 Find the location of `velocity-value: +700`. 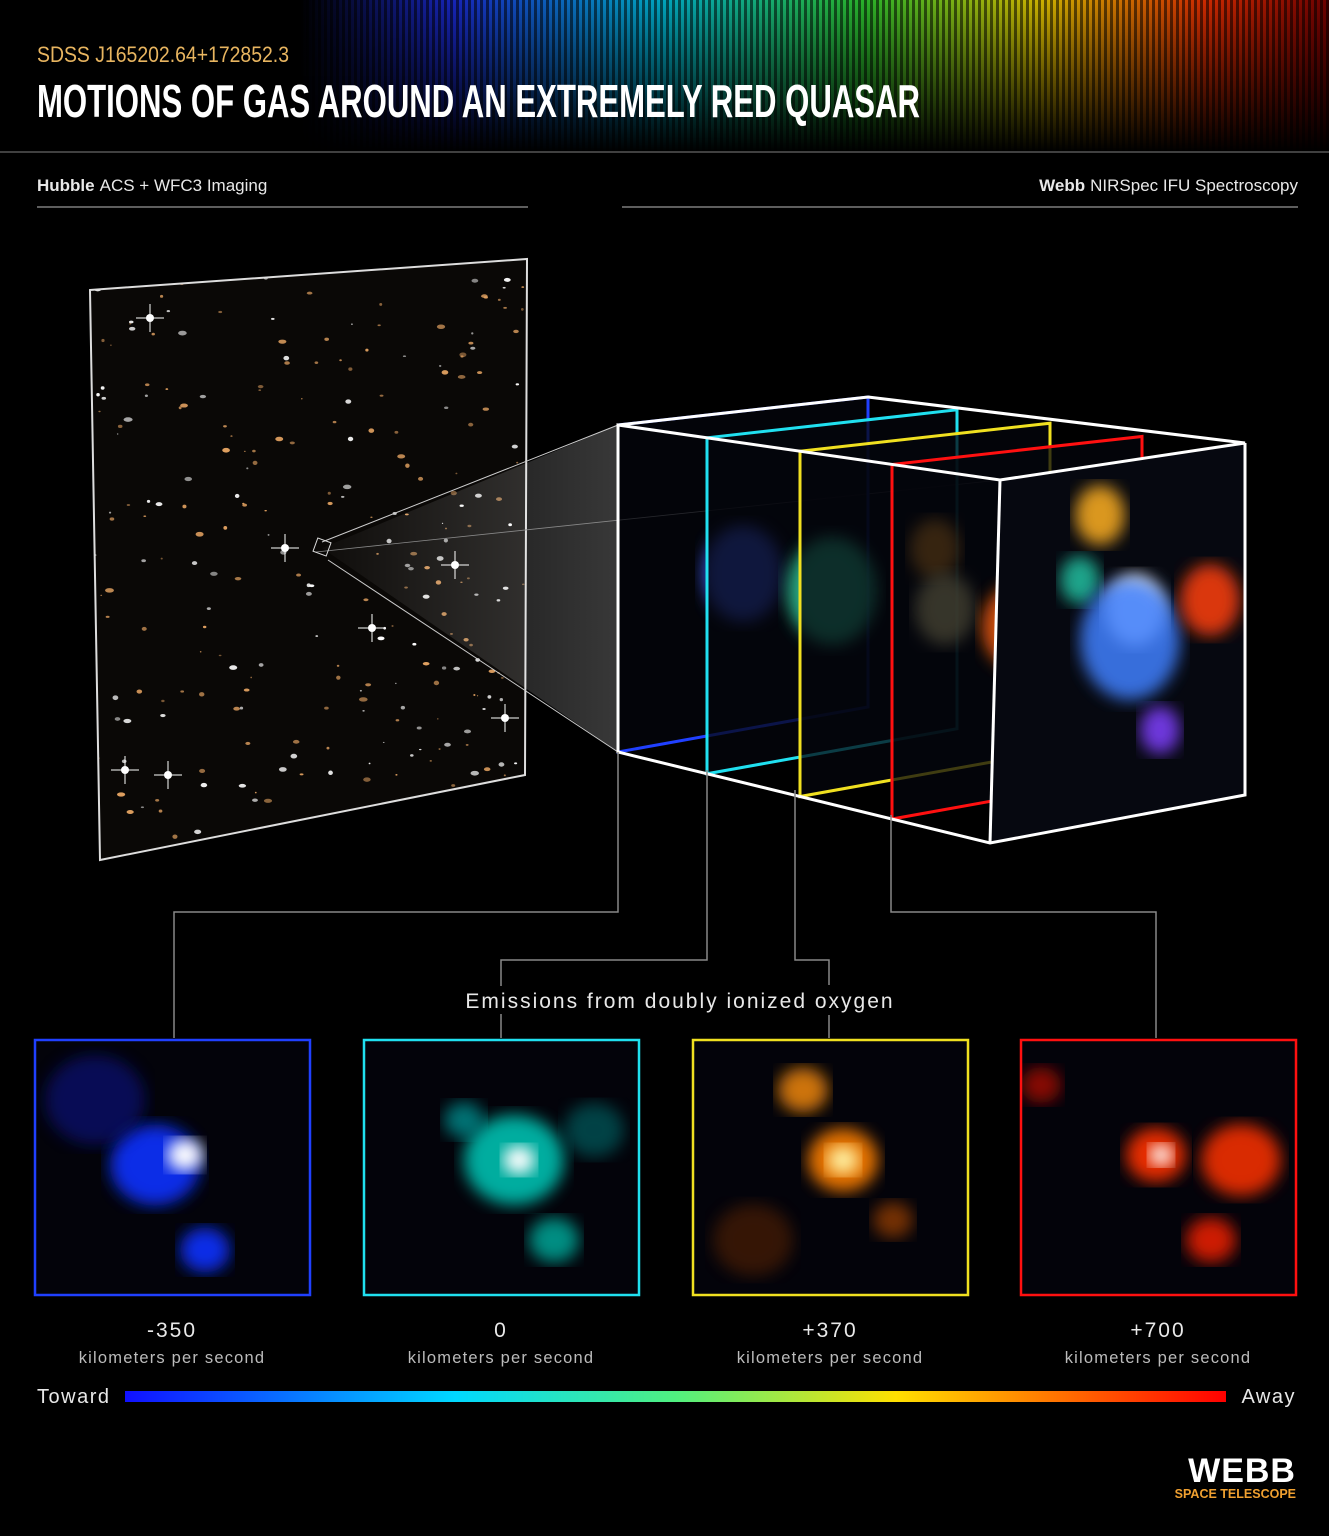

velocity-value: +700 is located at coordinates (1157, 1330).